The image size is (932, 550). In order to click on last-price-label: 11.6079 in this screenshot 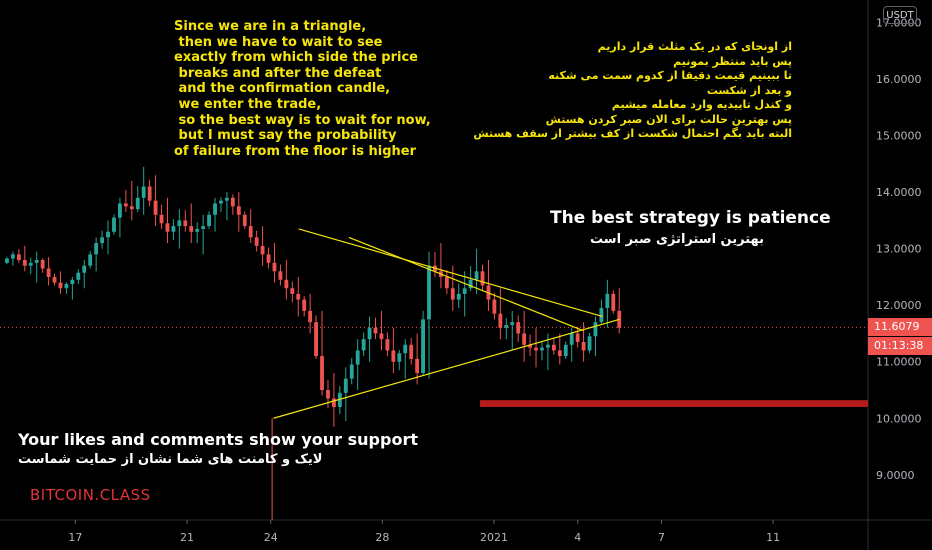, I will do `click(900, 327)`.